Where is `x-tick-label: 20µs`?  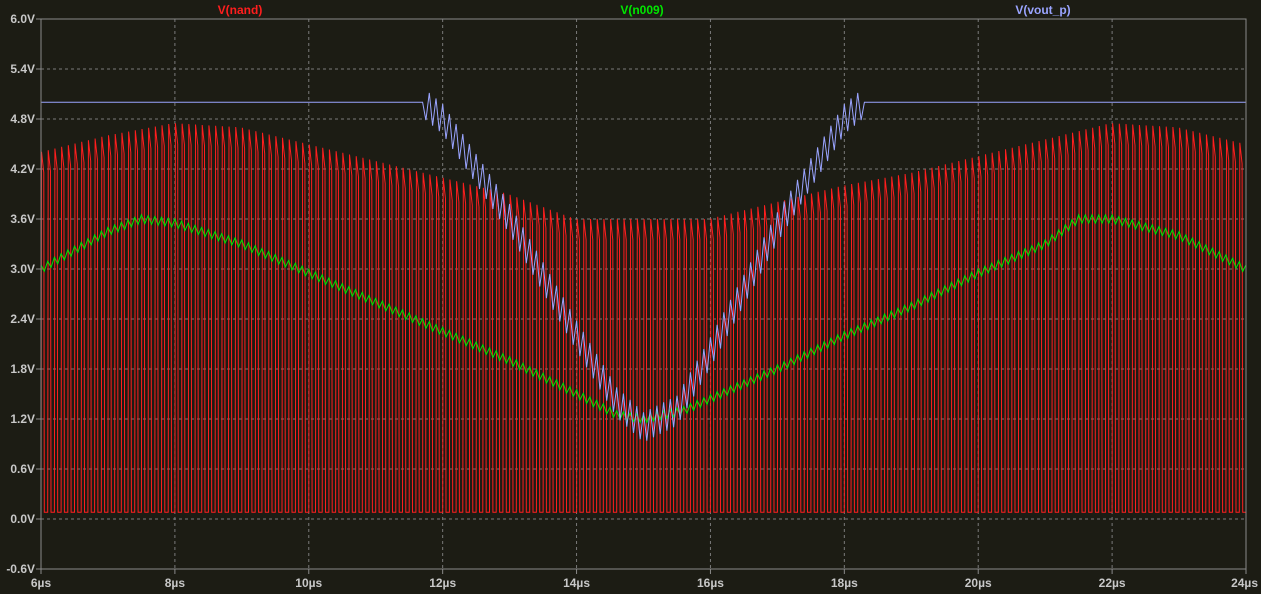 x-tick-label: 20µs is located at coordinates (978, 583).